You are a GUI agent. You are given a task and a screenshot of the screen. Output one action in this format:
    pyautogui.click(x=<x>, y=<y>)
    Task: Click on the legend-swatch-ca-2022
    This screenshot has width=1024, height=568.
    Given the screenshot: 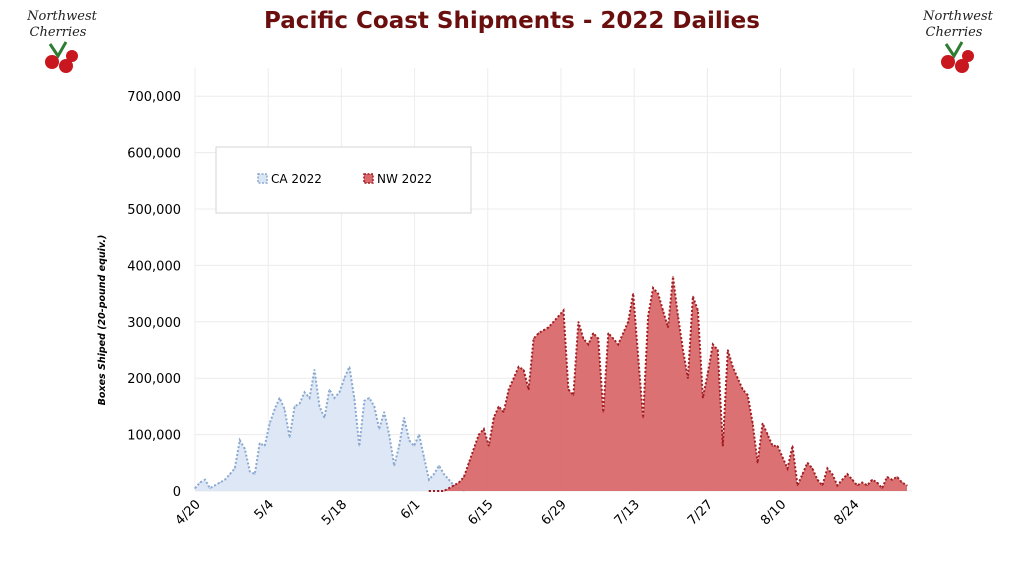 What is the action you would take?
    pyautogui.click(x=262, y=178)
    